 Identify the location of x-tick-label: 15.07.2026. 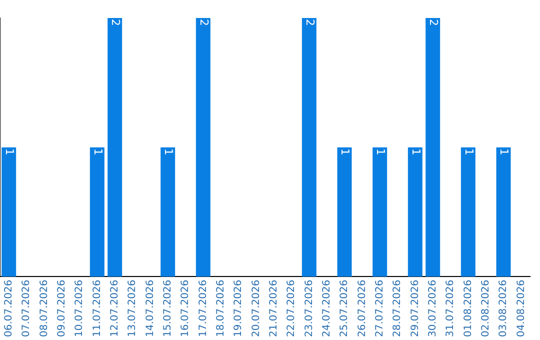
(168, 309).